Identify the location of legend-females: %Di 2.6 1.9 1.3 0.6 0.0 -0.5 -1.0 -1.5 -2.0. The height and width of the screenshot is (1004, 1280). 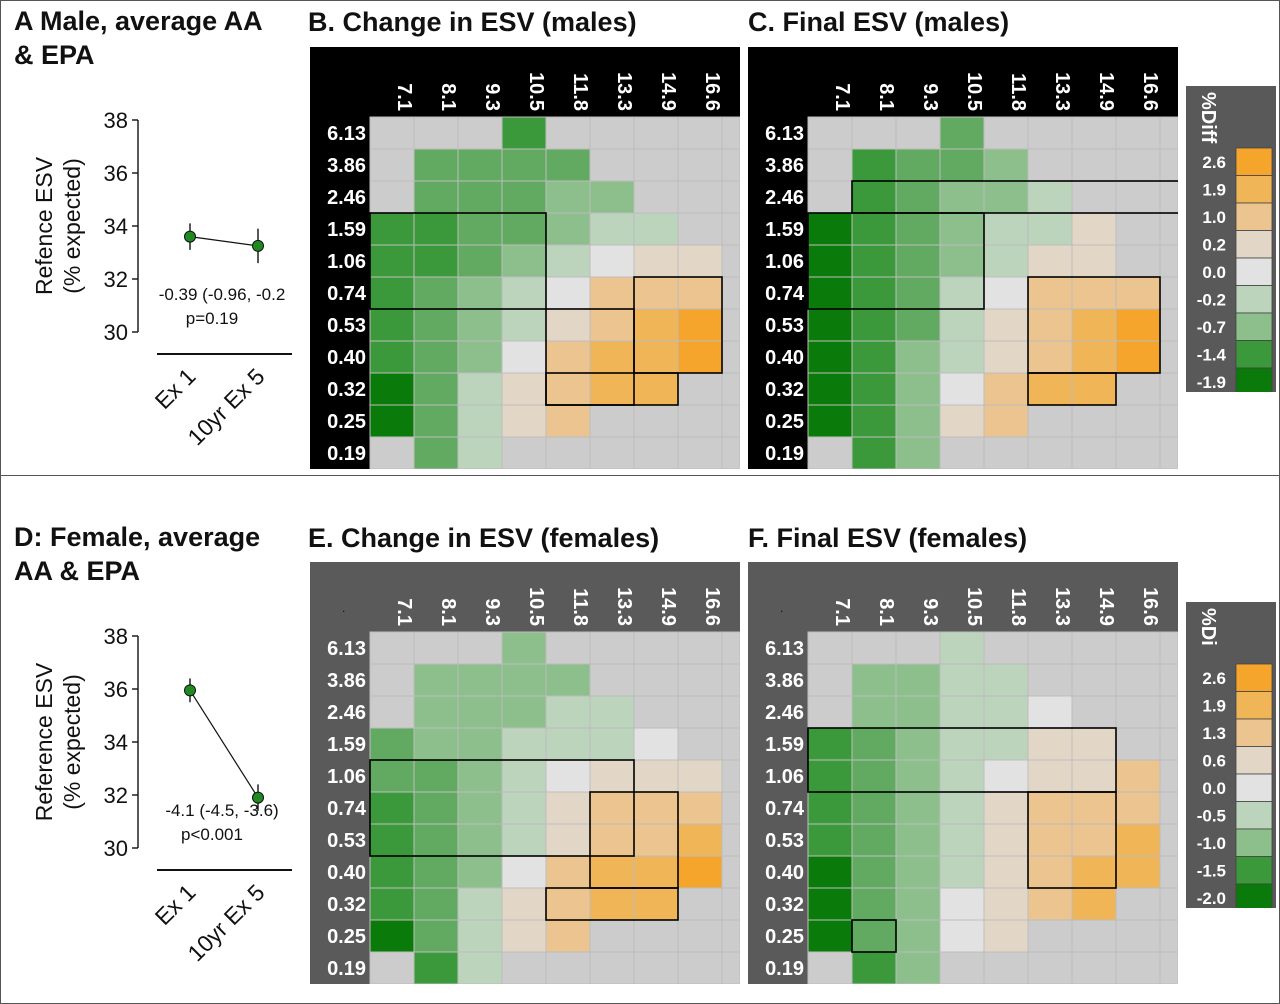
(1231, 757).